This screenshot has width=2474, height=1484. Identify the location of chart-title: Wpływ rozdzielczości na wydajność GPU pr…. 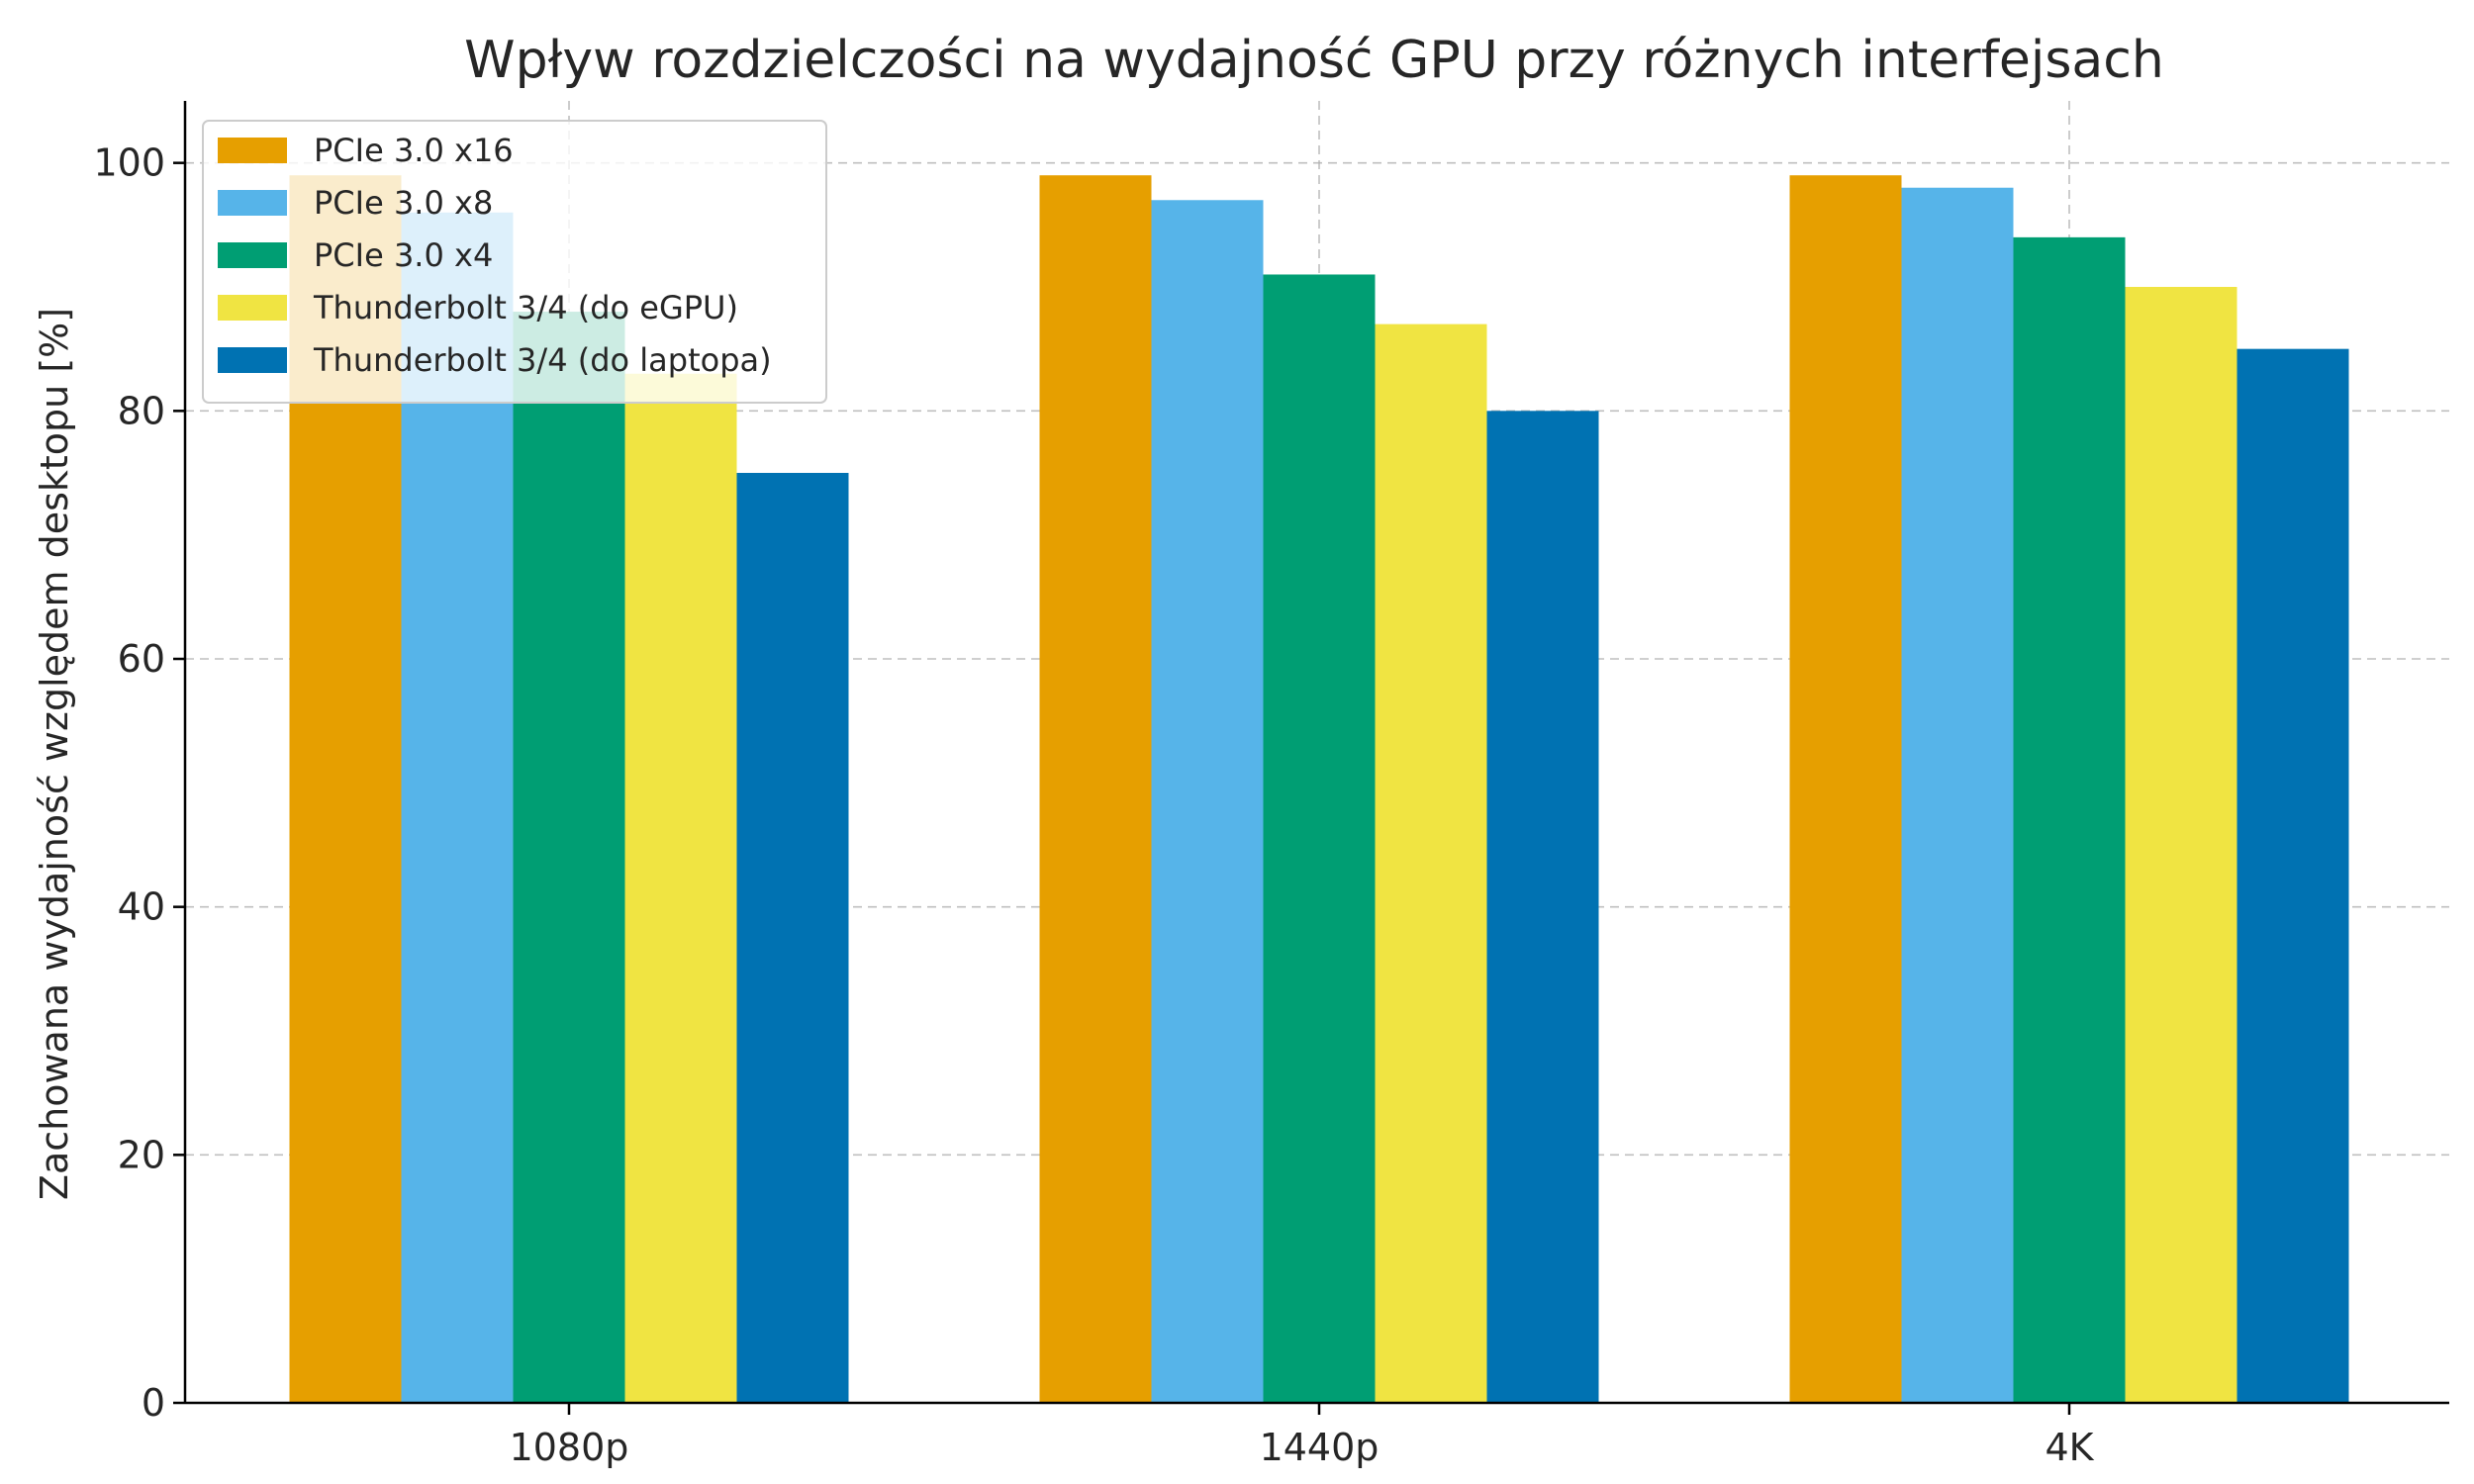
(1314, 60).